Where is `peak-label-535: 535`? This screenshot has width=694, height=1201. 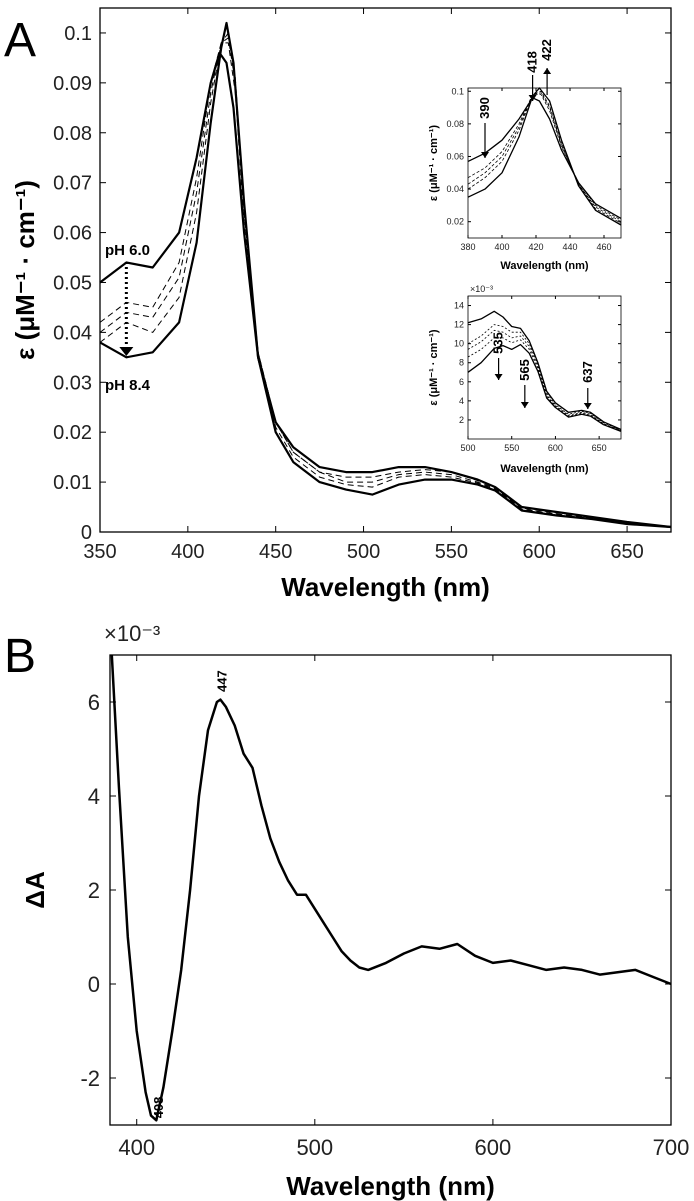 peak-label-535: 535 is located at coordinates (498, 343).